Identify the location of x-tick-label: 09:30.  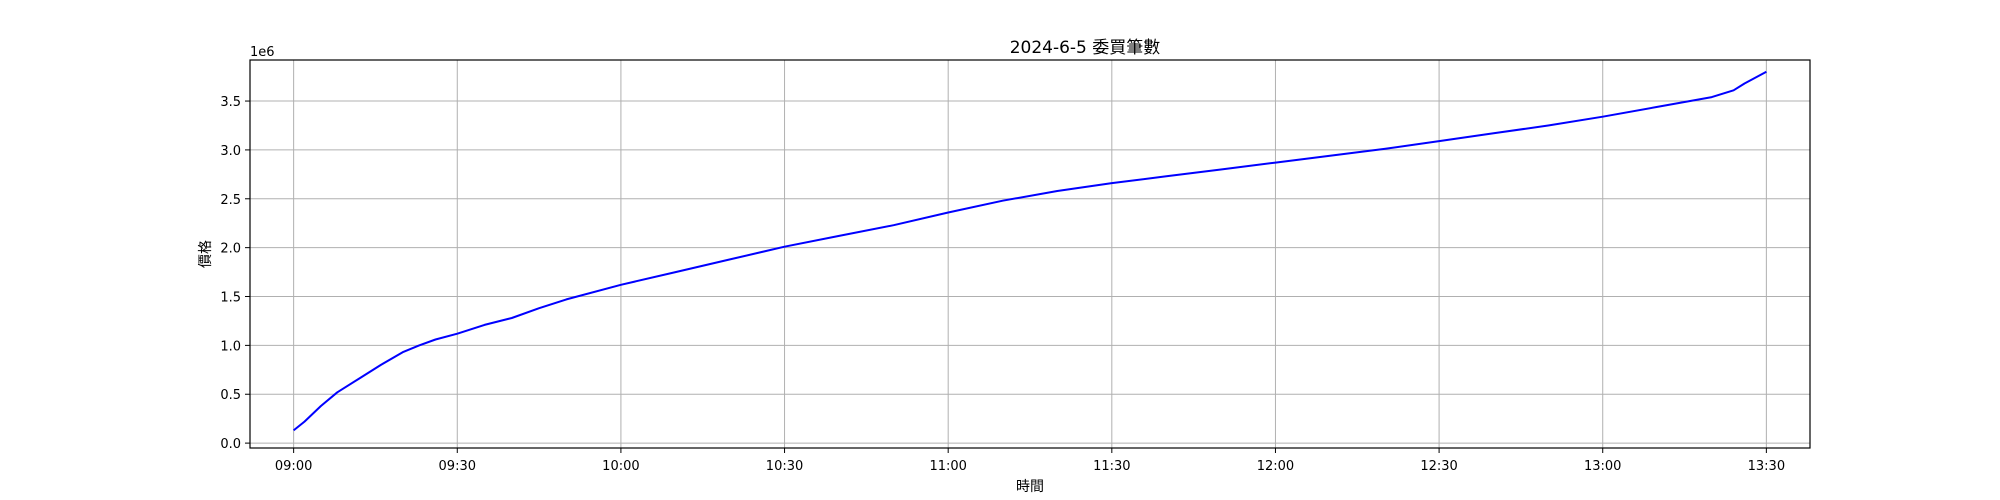
(457, 466).